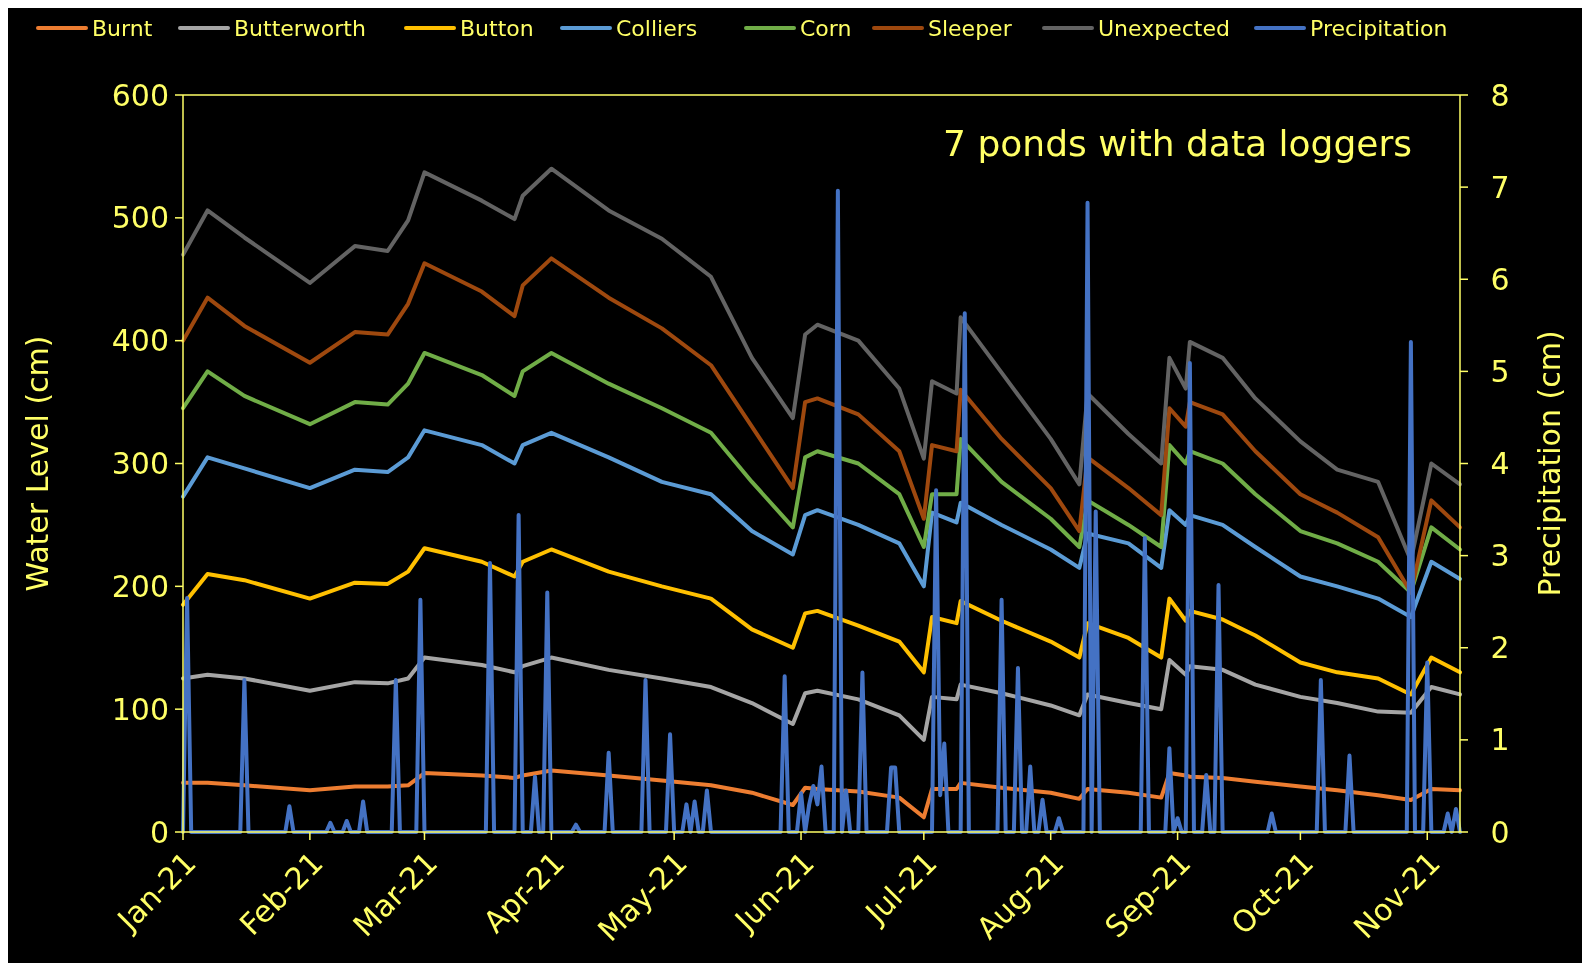 The height and width of the screenshot is (969, 1590). What do you see at coordinates (1177, 143) in the screenshot?
I see `annotation: 7 ponds with data loggers` at bounding box center [1177, 143].